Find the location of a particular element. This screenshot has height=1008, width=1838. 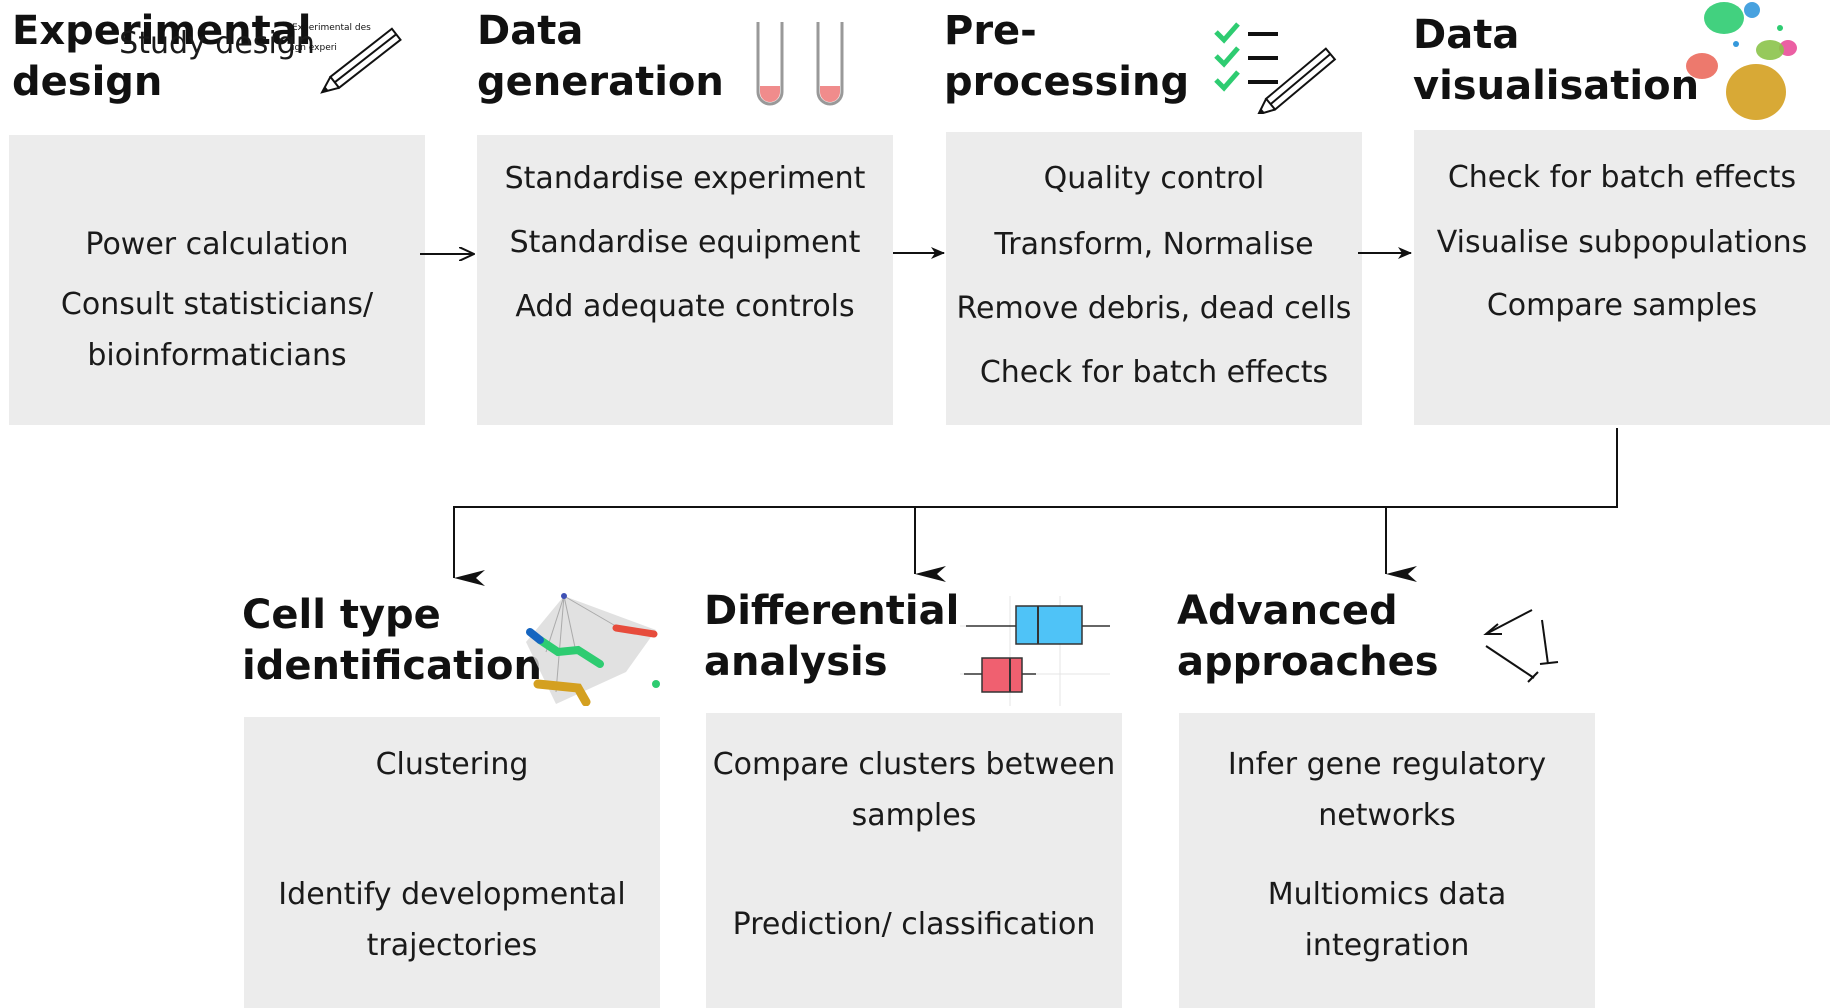

stage-title-experimental-design: Experimental design is located at coordinates (162, 56).